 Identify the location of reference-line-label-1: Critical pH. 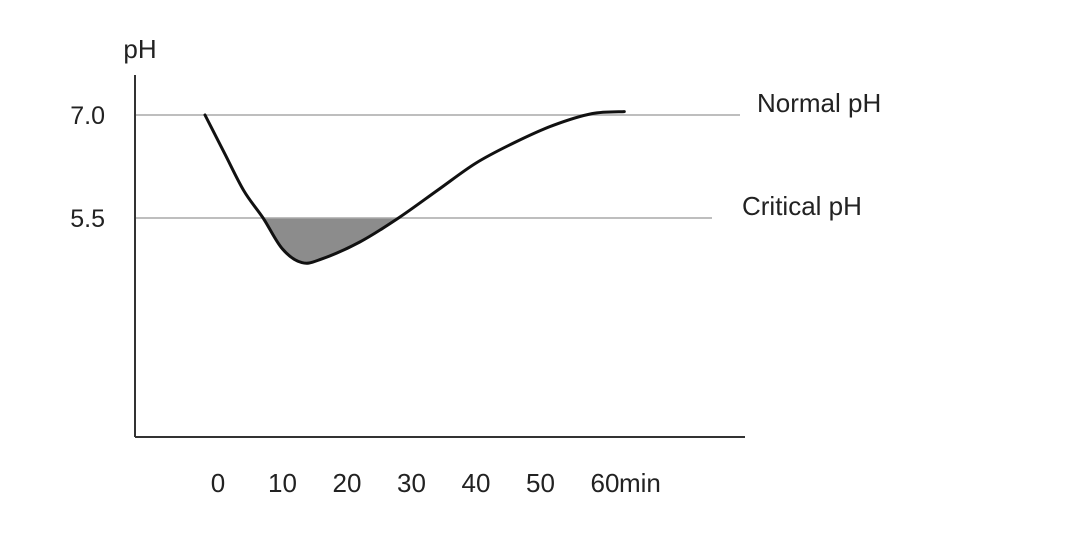
(802, 206).